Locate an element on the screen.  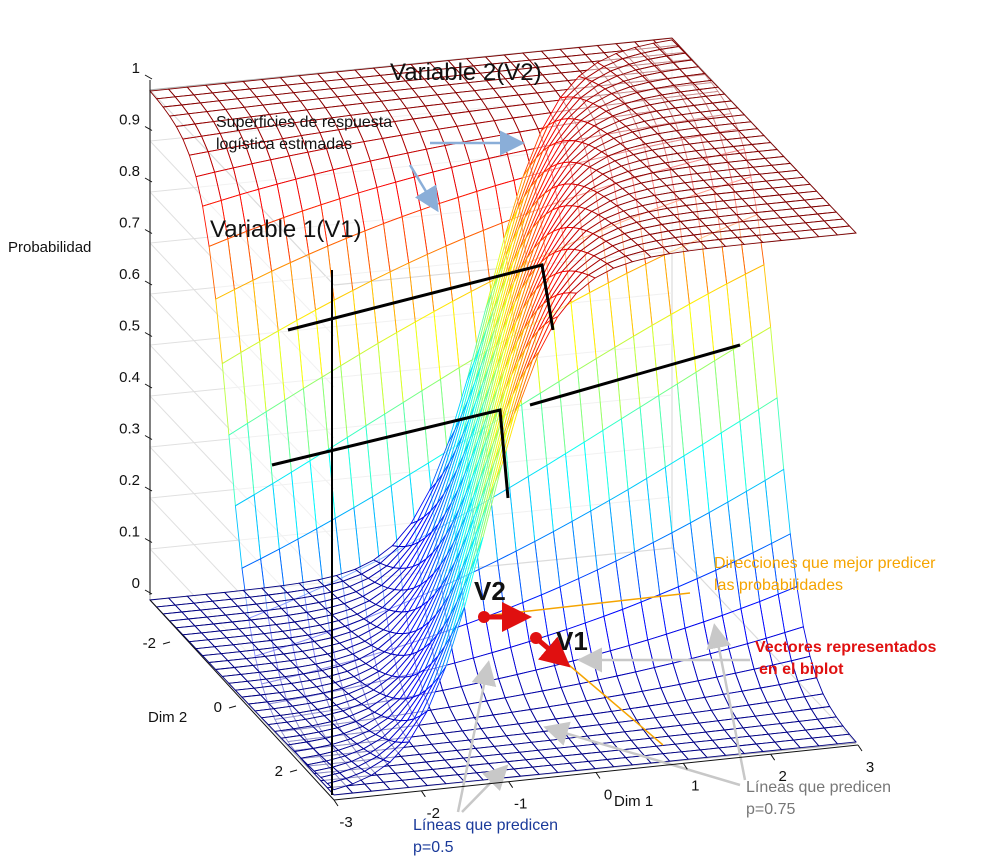
z-tick-label: 0.3 is located at coordinates (129, 429).